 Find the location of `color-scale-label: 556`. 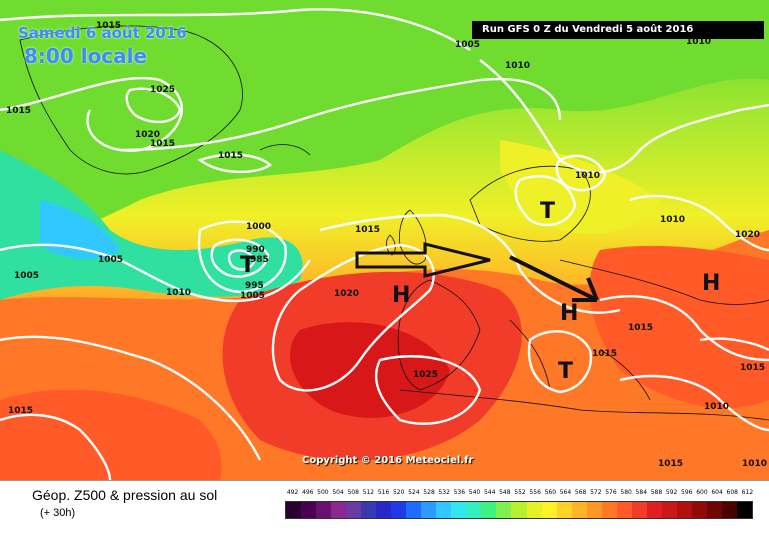

color-scale-label: 556 is located at coordinates (535, 492).